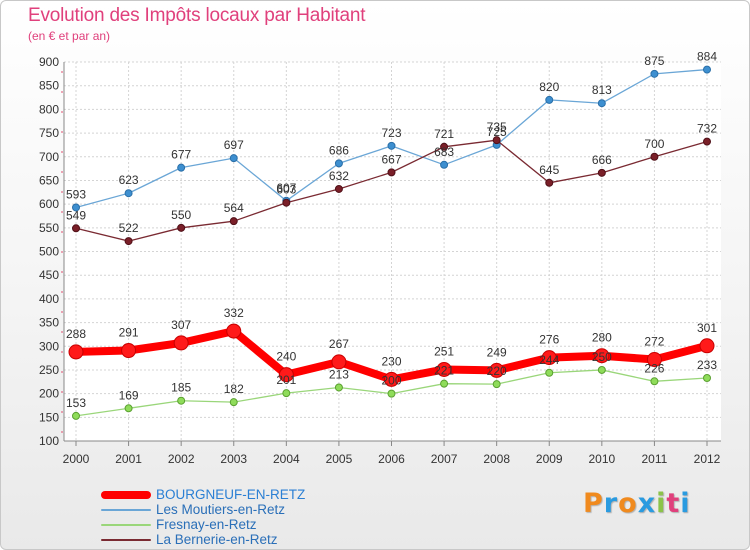 This screenshot has width=750, height=550. What do you see at coordinates (76, 403) in the screenshot?
I see `data-label: 153` at bounding box center [76, 403].